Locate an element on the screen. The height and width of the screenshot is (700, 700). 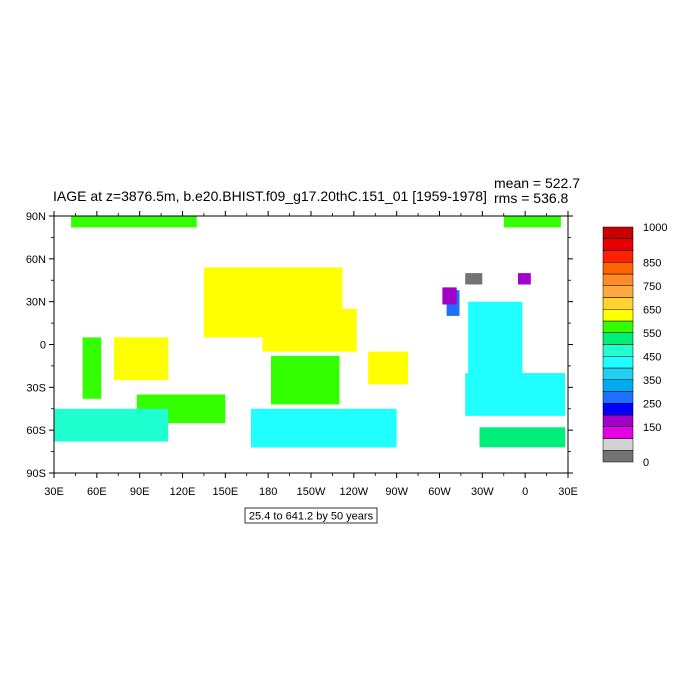
x-tick-label: 120W is located at coordinates (353, 492).